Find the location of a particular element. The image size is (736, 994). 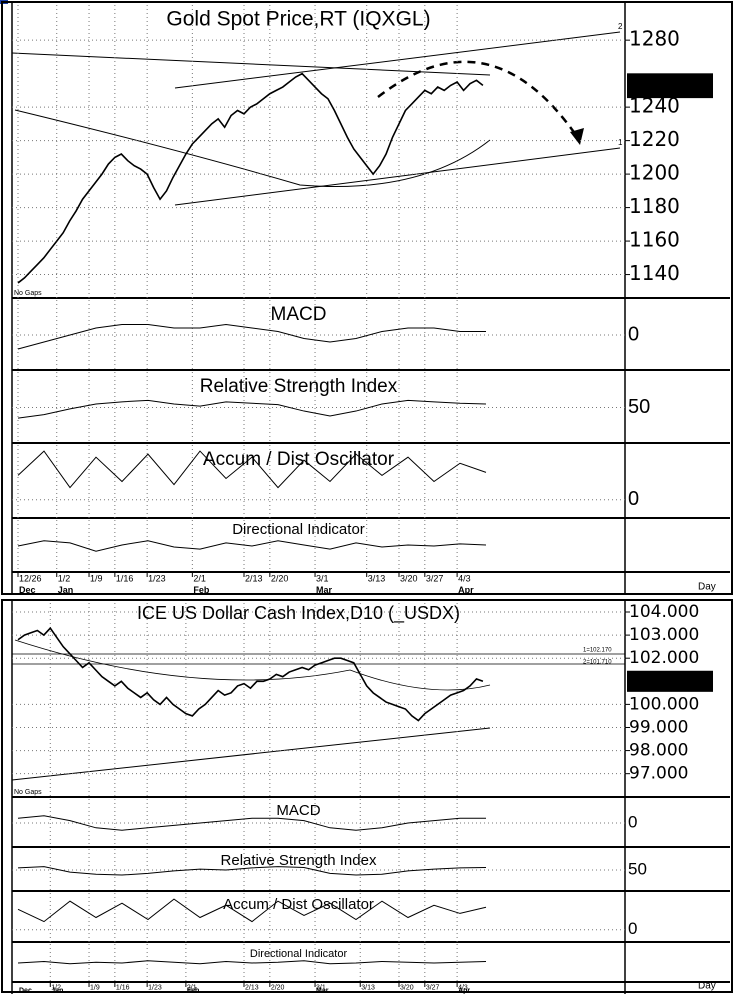

line-label: 1=102.170 is located at coordinates (597, 651).